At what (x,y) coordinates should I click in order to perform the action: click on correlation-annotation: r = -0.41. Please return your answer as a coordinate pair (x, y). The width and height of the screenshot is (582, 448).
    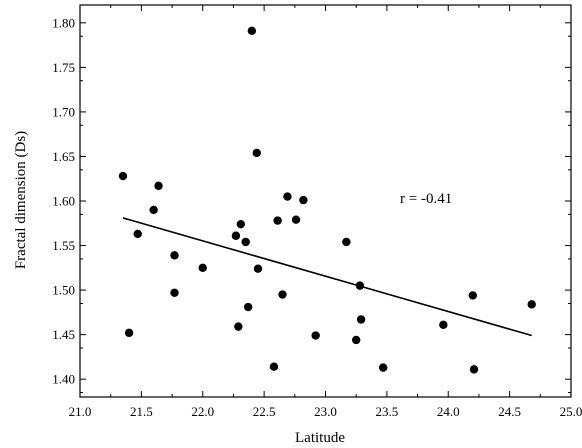
    Looking at the image, I should click on (426, 199).